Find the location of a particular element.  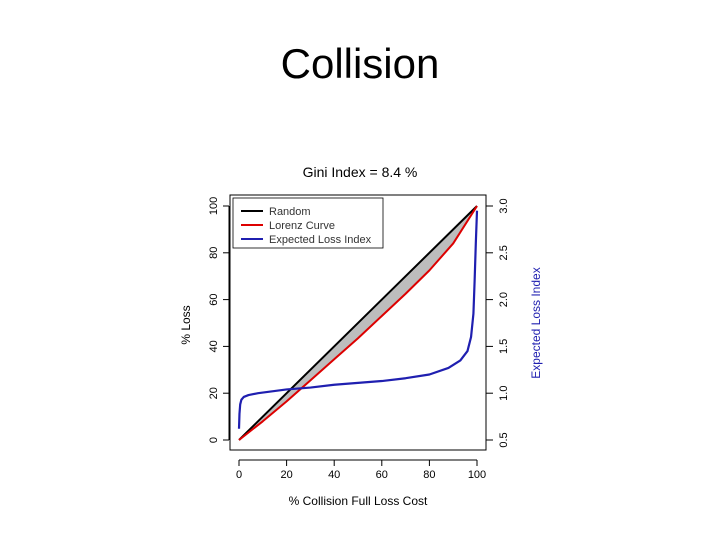

slide-title: Collision is located at coordinates (360, 63).